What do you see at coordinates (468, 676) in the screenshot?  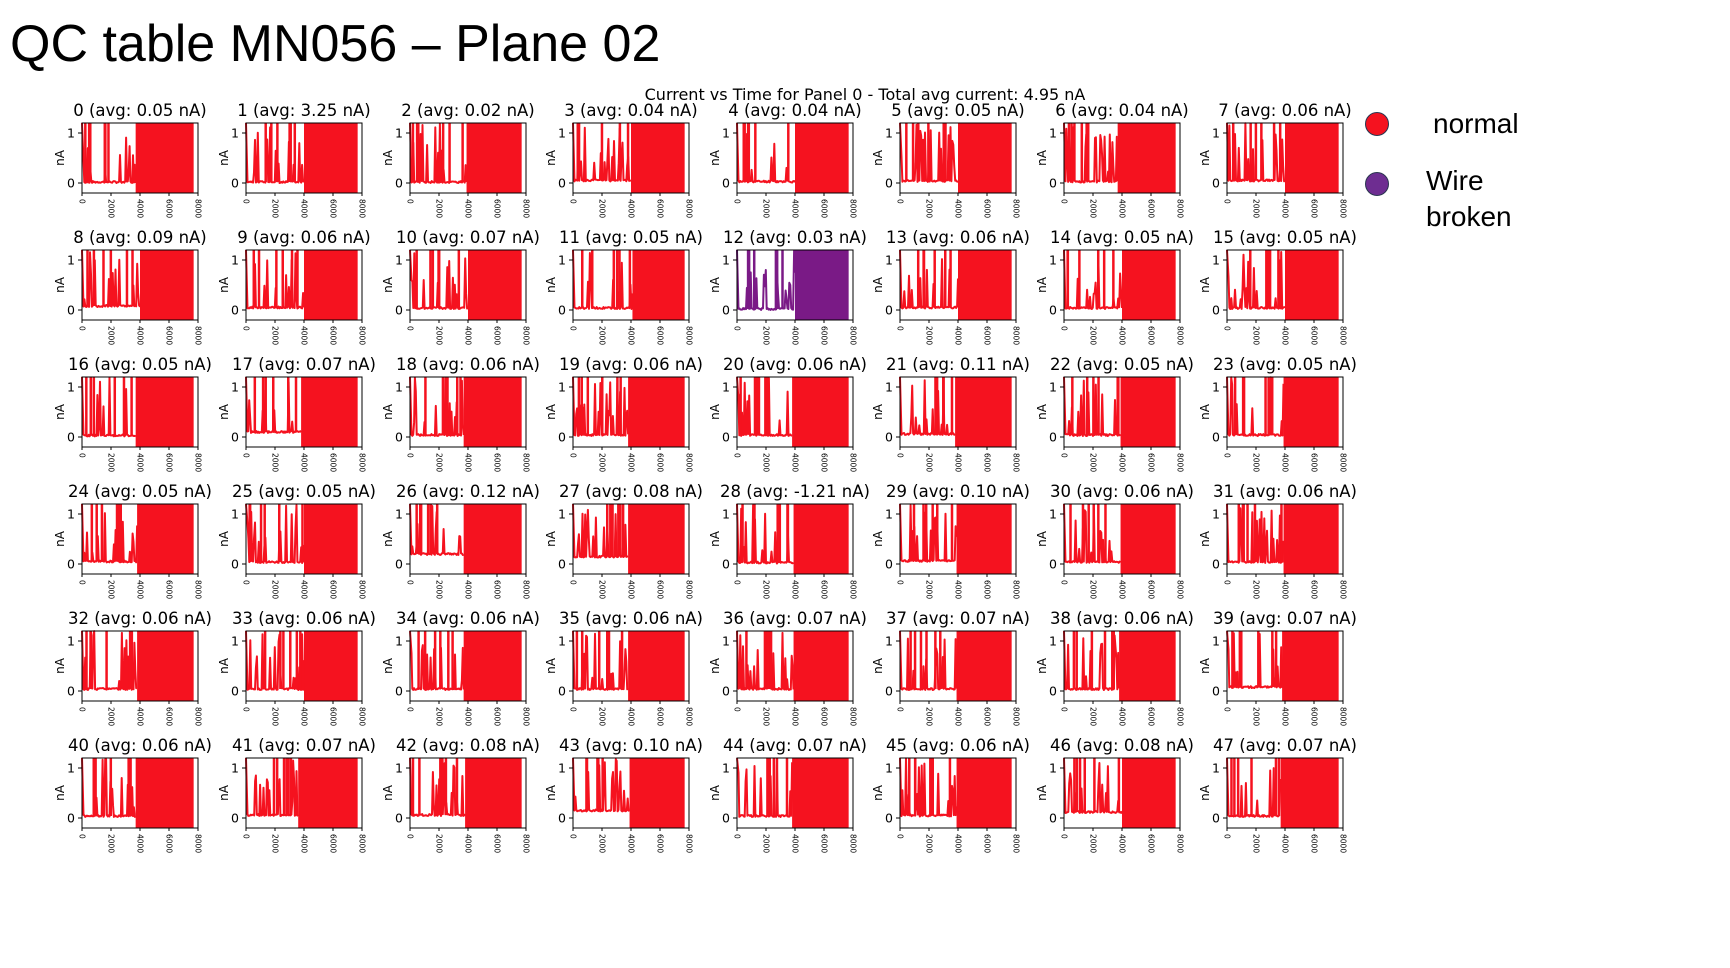 I see `panel-34: 34 (avg: 0.06 nA) 0 1 nA 0 2000 4000 6000 8000` at bounding box center [468, 676].